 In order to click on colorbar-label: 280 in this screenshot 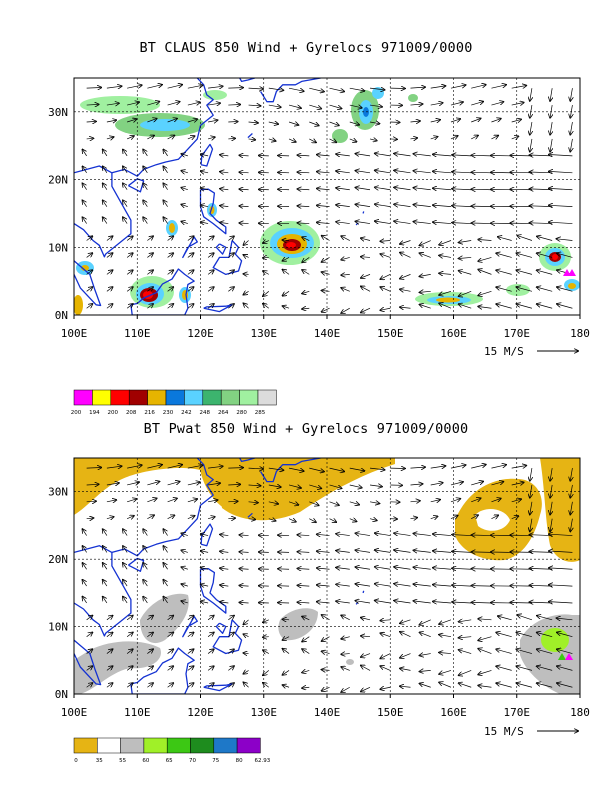, I will do `click(241, 413)`.